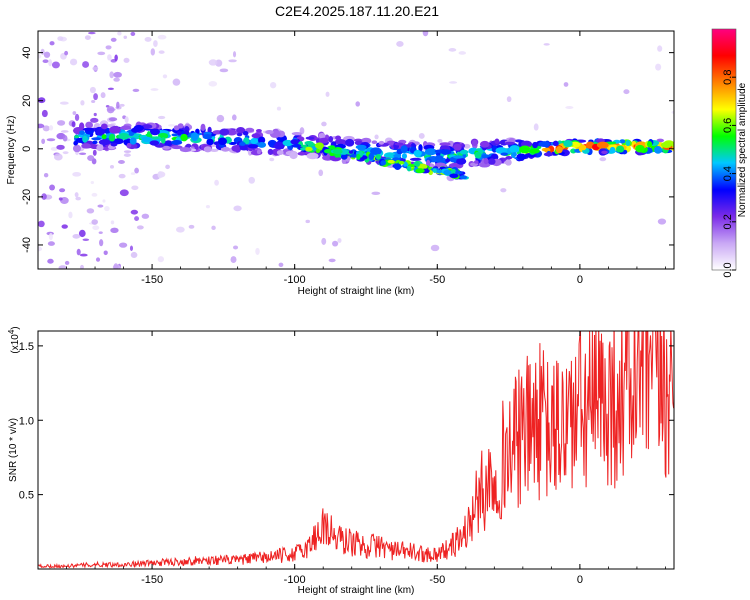 The image size is (750, 600). What do you see at coordinates (580, 580) in the screenshot?
I see `x-tick-label: 0` at bounding box center [580, 580].